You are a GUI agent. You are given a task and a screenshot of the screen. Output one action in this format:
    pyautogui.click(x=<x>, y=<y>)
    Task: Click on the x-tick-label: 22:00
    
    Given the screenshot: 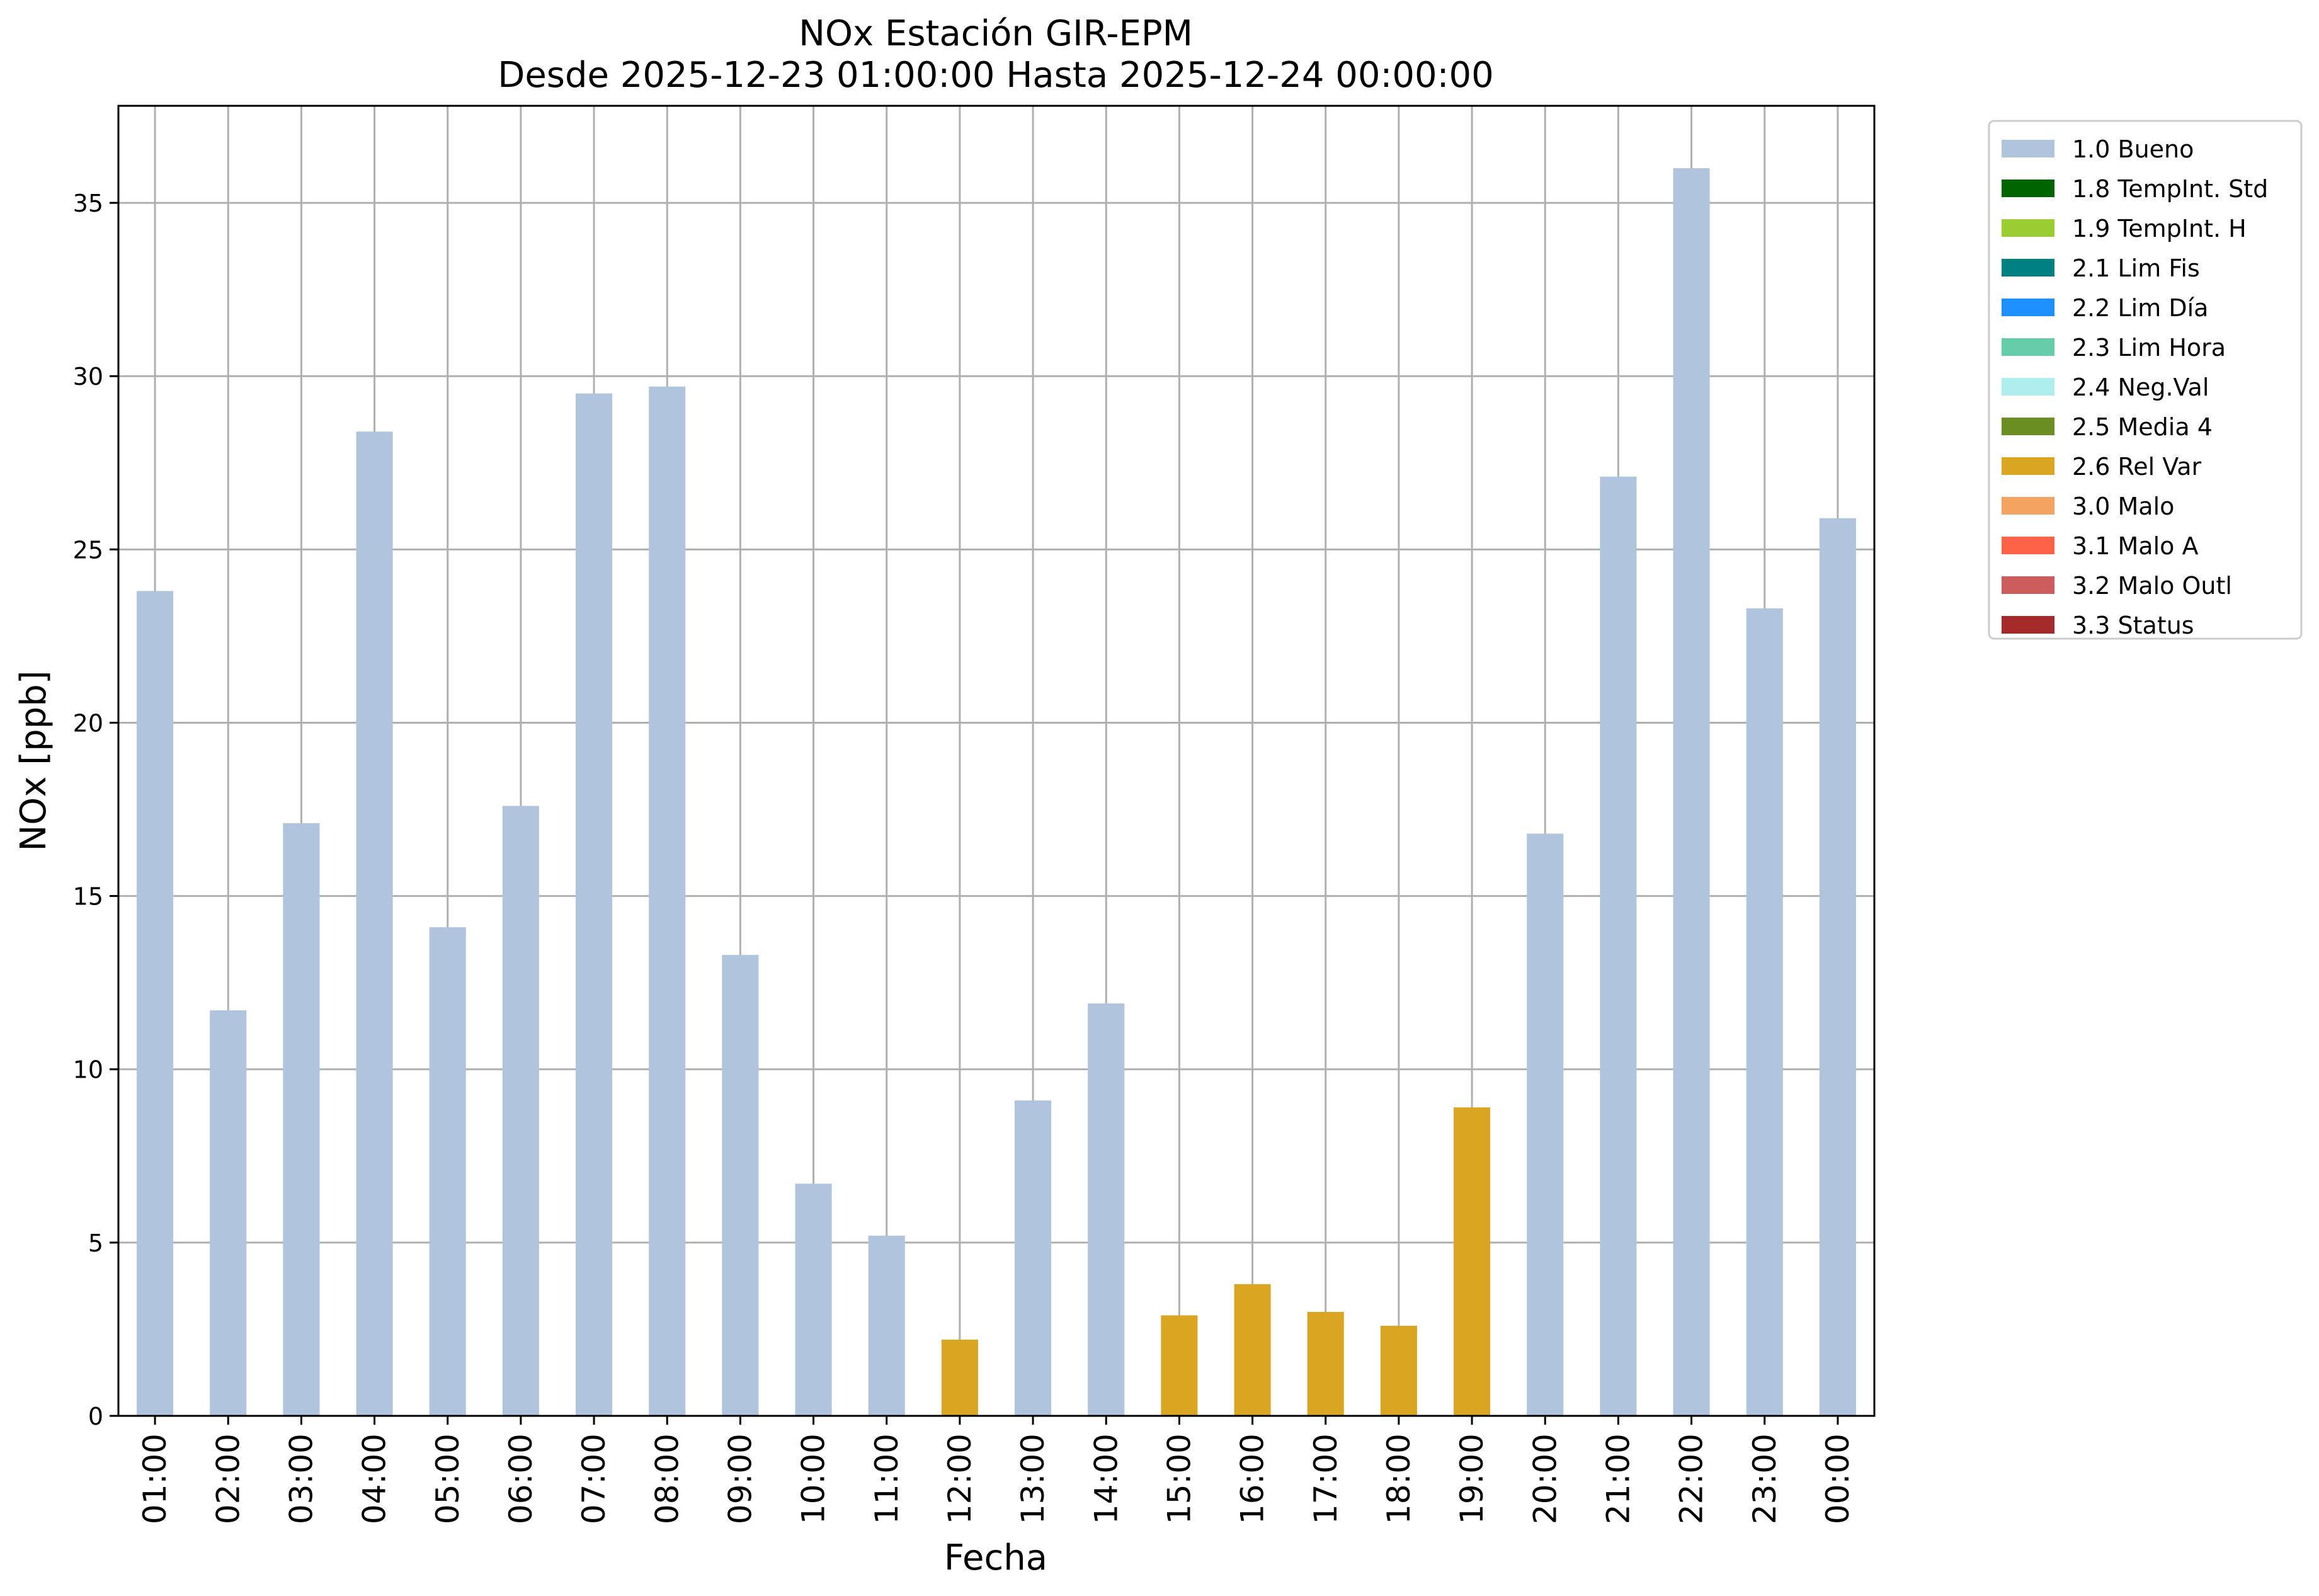 What is the action you would take?
    pyautogui.click(x=1691, y=1479)
    